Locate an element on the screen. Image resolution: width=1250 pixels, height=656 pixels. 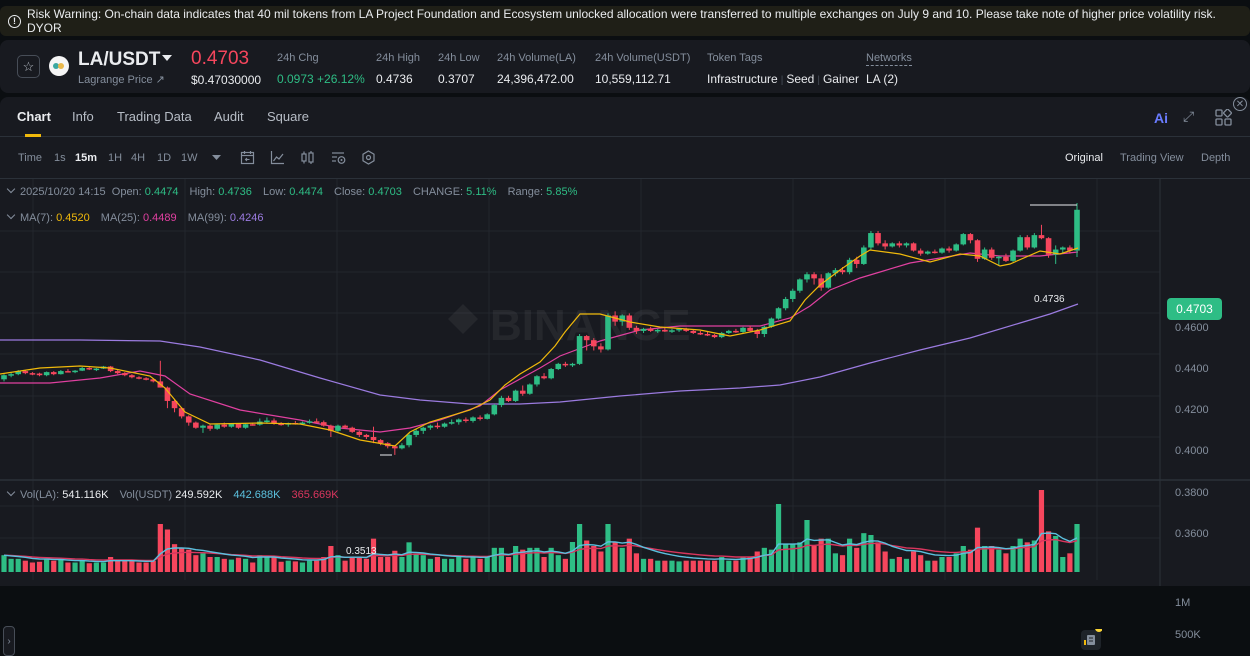
timeframe-1h: 1H is located at coordinates (115, 158).